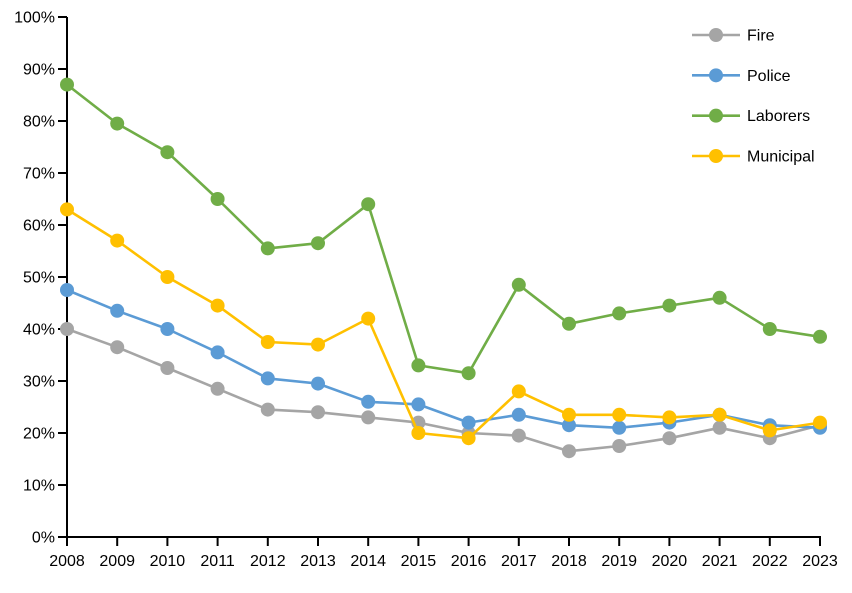 This screenshot has height=593, width=852. I want to click on y-axis-tick-label: 0%, so click(43, 538).